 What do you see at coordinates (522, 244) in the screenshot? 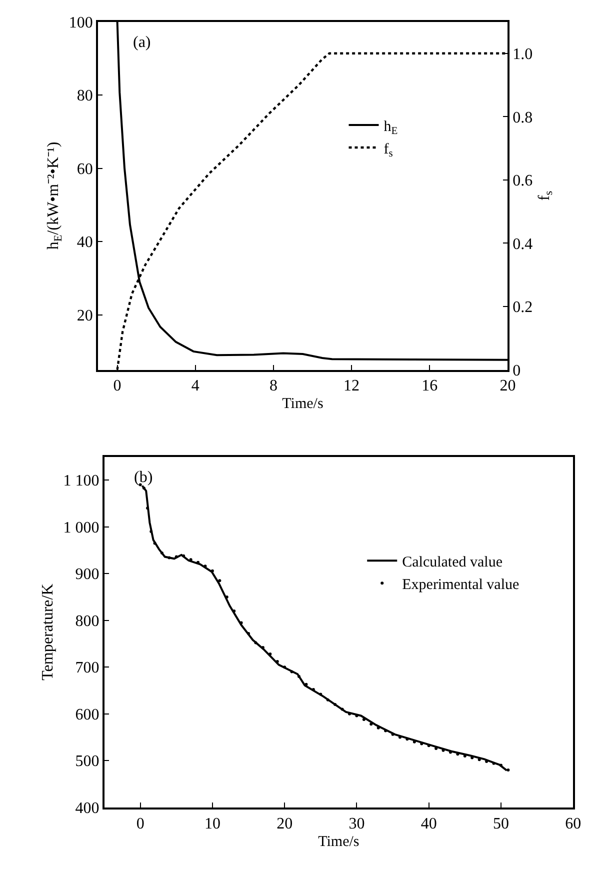
I see `y2-tick-label: 0.4` at bounding box center [522, 244].